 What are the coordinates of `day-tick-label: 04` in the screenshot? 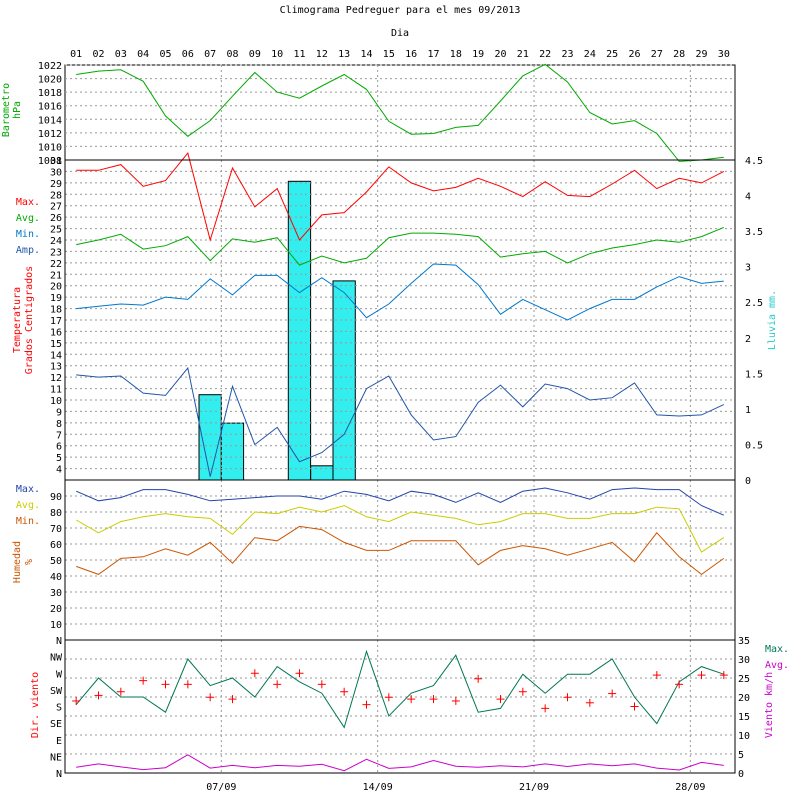 It's located at (143, 54).